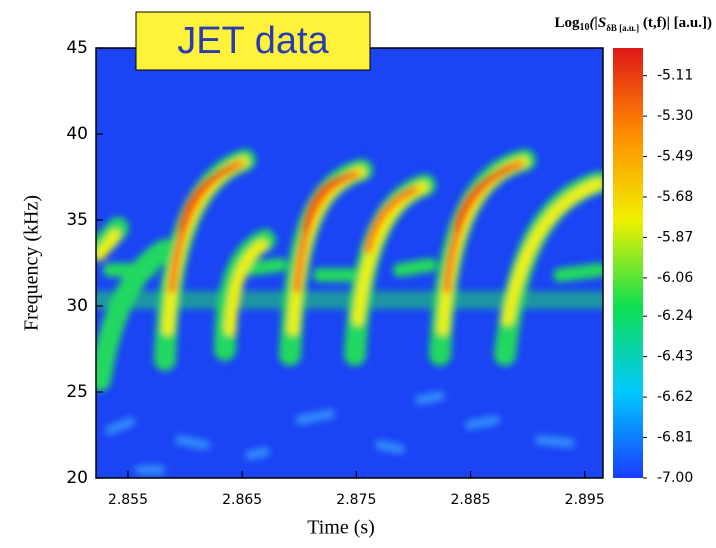 The image size is (716, 548). I want to click on y-tick-label: 45, so click(77, 48).